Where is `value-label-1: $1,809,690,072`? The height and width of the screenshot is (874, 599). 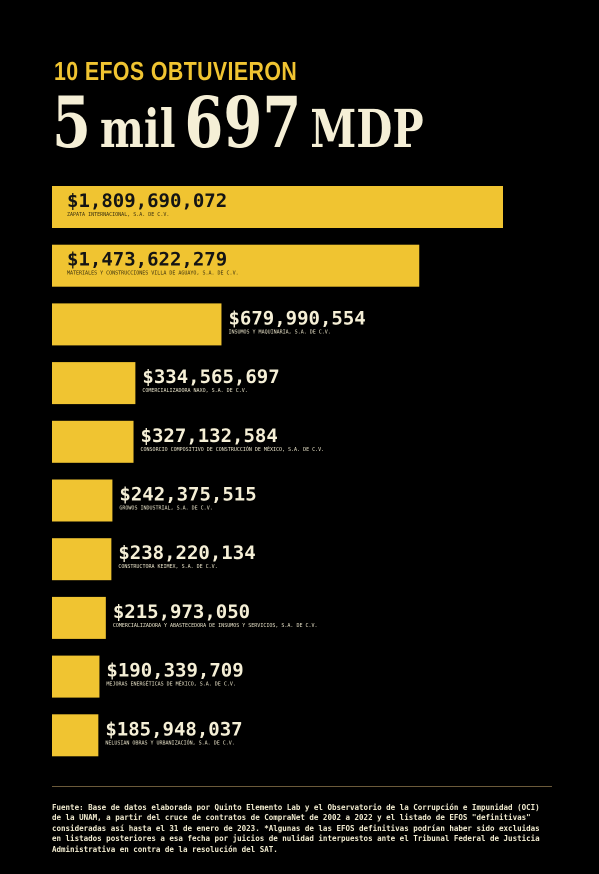 value-label-1: $1,809,690,072 is located at coordinates (147, 201).